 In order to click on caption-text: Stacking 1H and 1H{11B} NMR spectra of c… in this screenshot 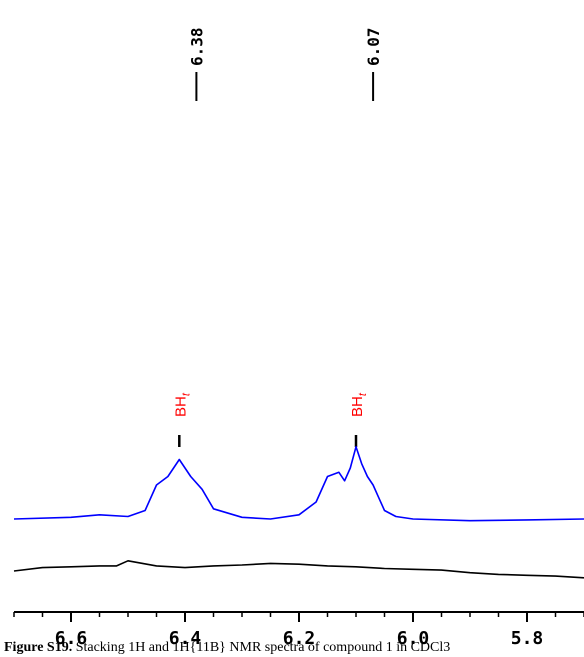, I will do `click(261, 647)`.